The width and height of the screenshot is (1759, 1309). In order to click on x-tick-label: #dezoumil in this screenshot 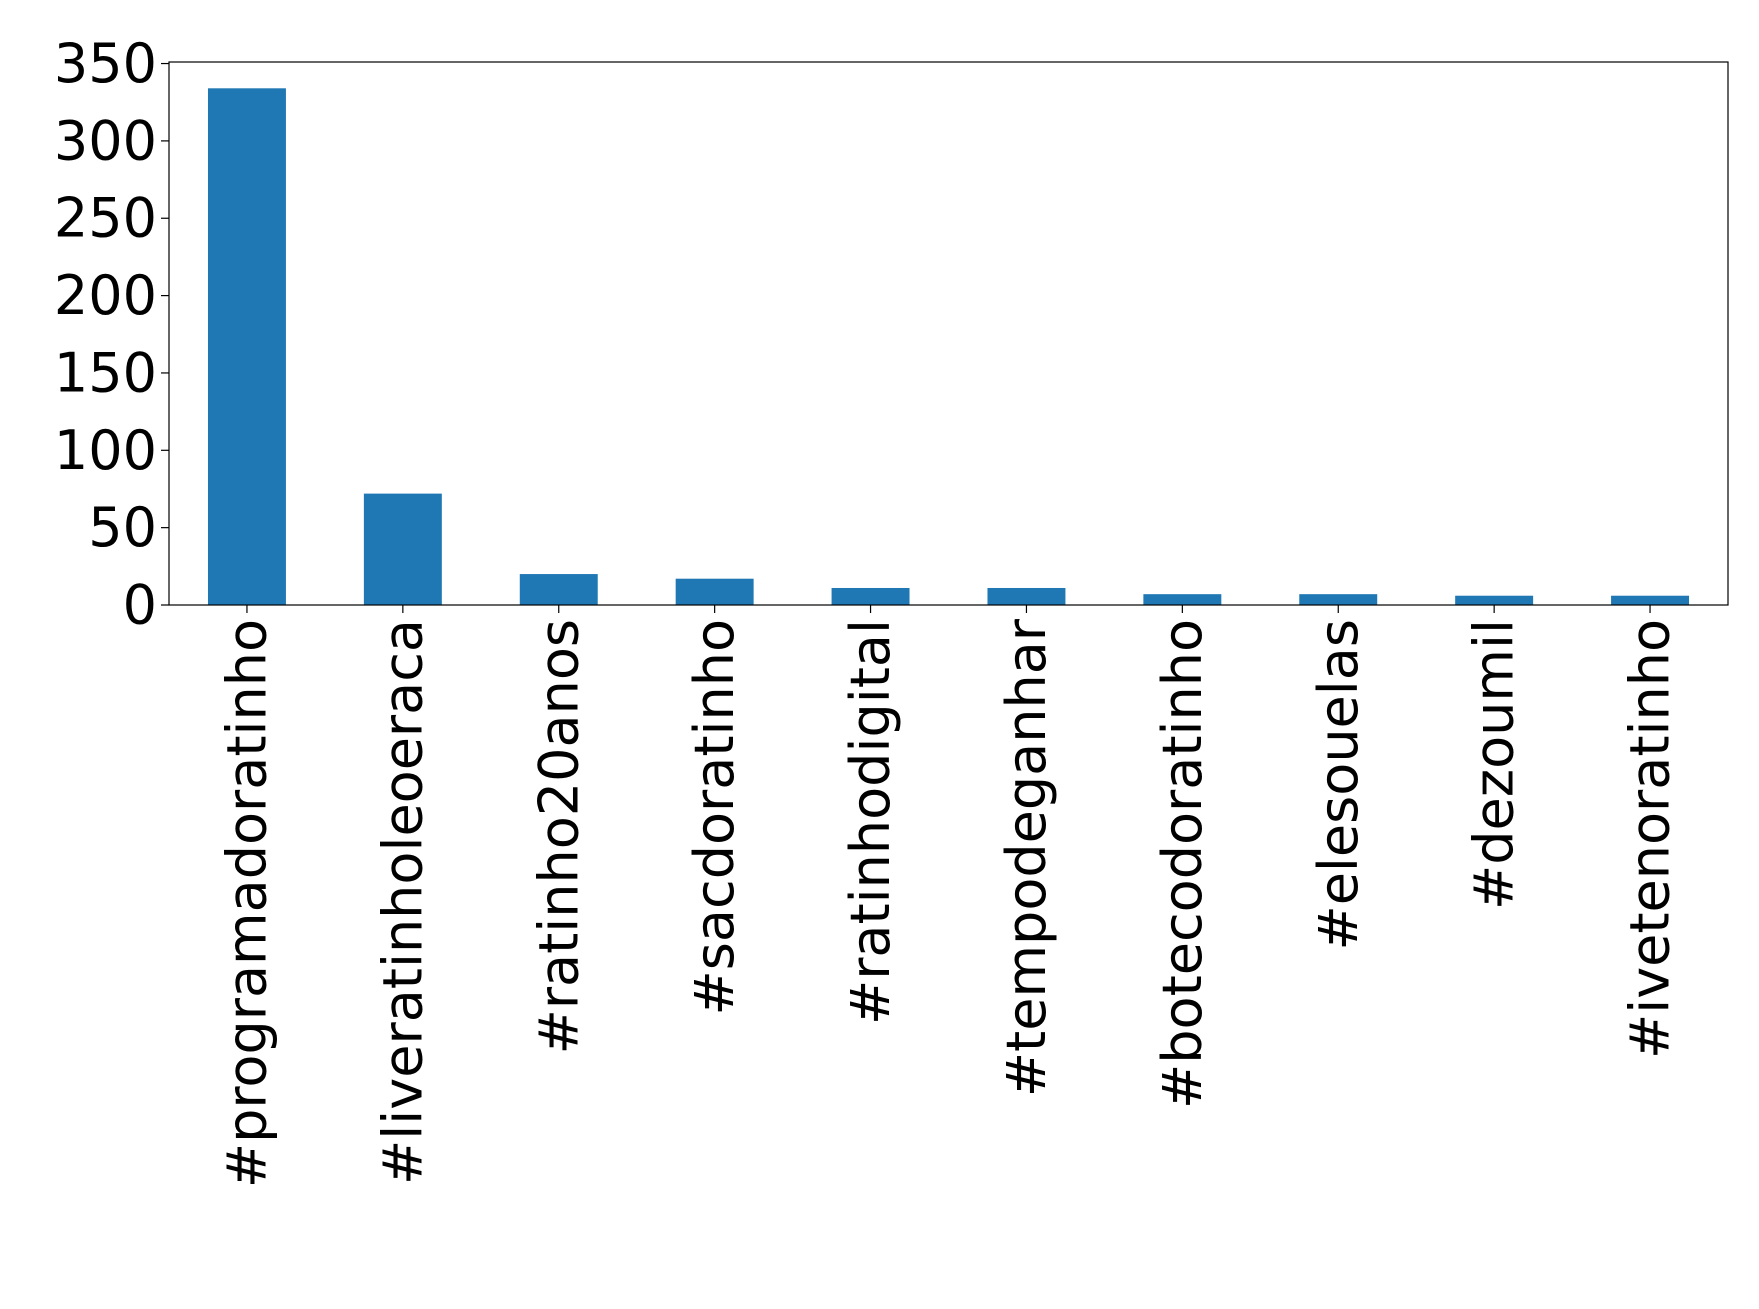, I will do `click(1494, 764)`.